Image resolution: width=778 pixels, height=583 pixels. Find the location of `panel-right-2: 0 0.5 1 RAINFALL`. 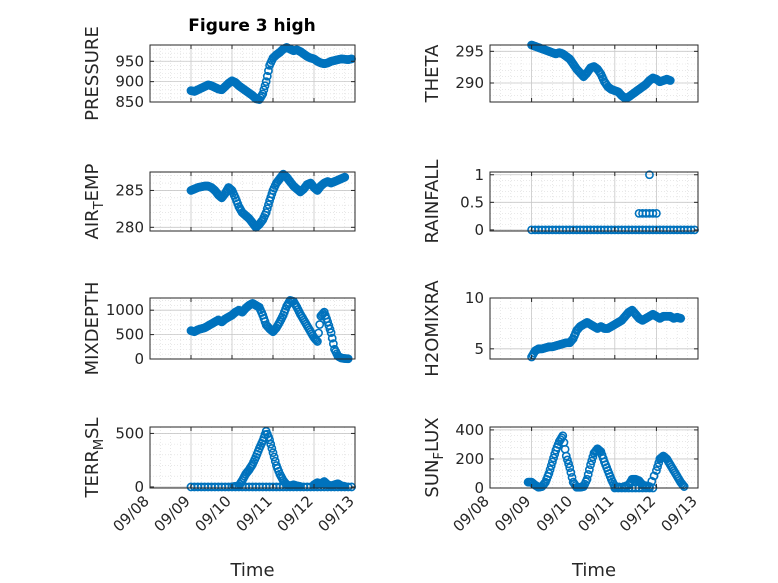

panel-right-2: 0 0.5 1 RAINFALL is located at coordinates (560, 202).